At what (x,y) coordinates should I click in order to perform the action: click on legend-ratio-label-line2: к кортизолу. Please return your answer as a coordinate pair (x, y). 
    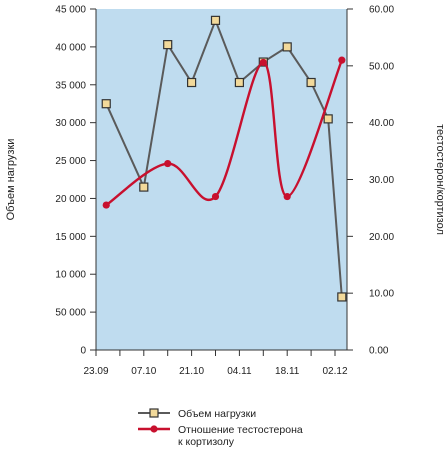
    Looking at the image, I should click on (206, 442).